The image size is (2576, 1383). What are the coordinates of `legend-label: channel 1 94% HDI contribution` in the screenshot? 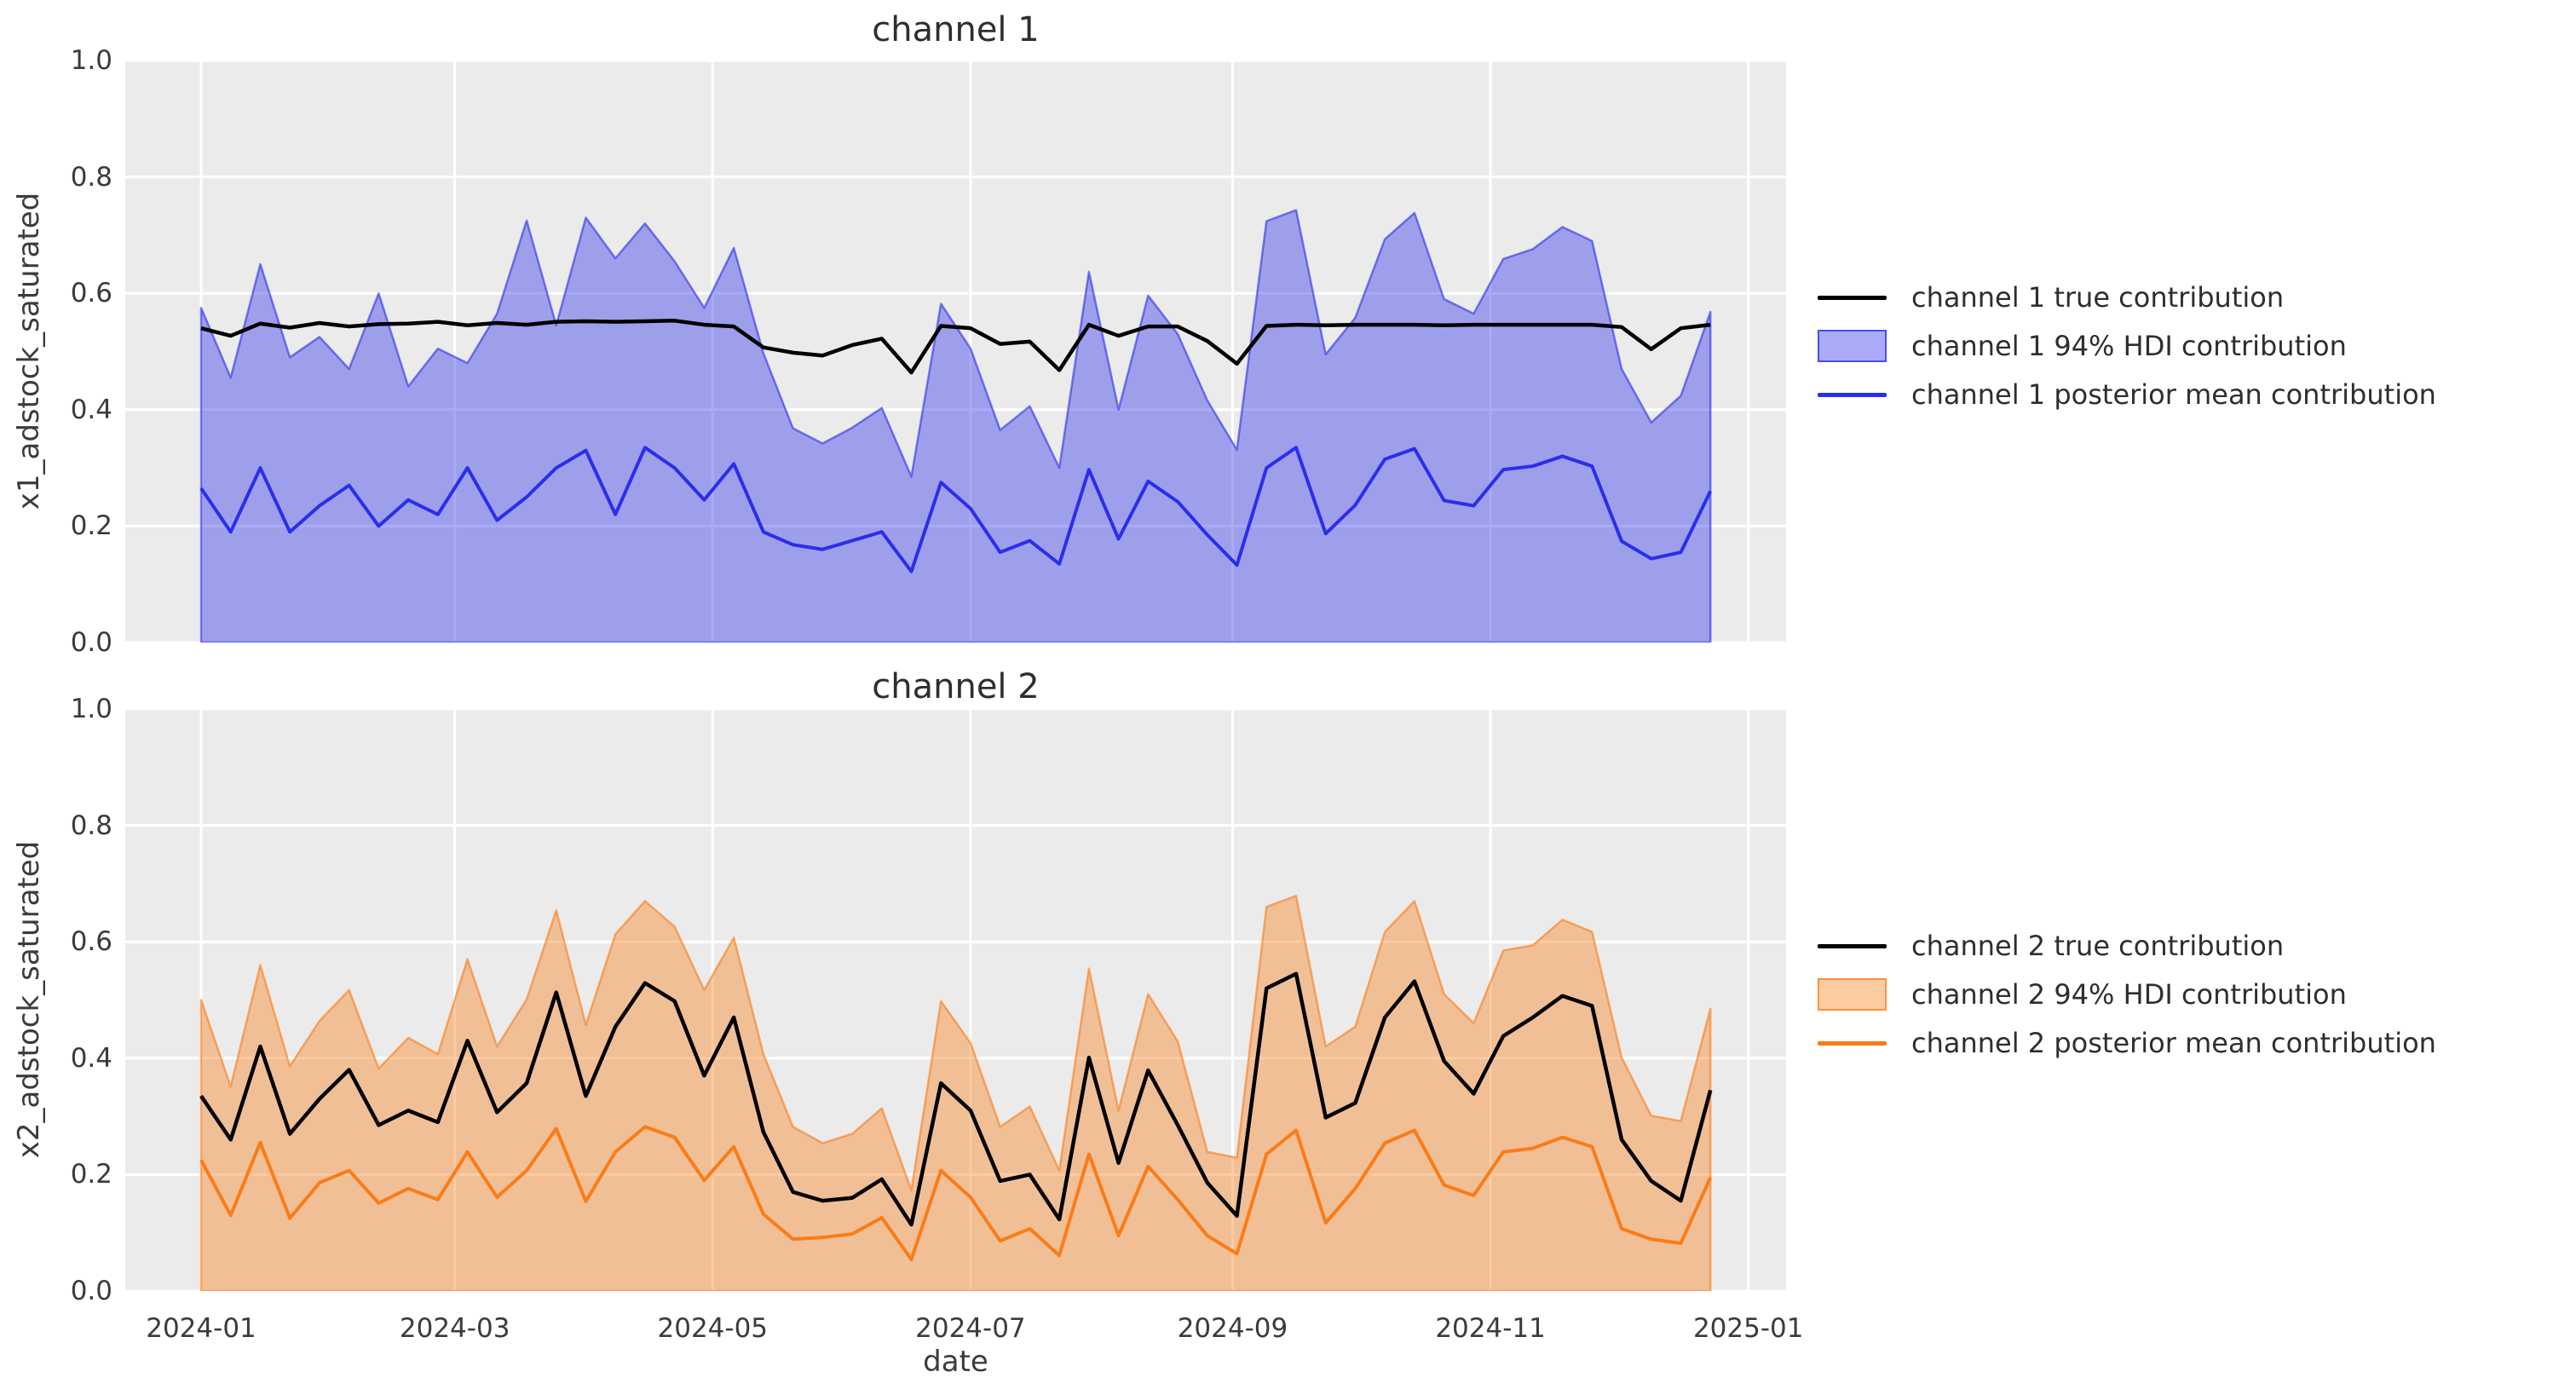 It's located at (2129, 346).